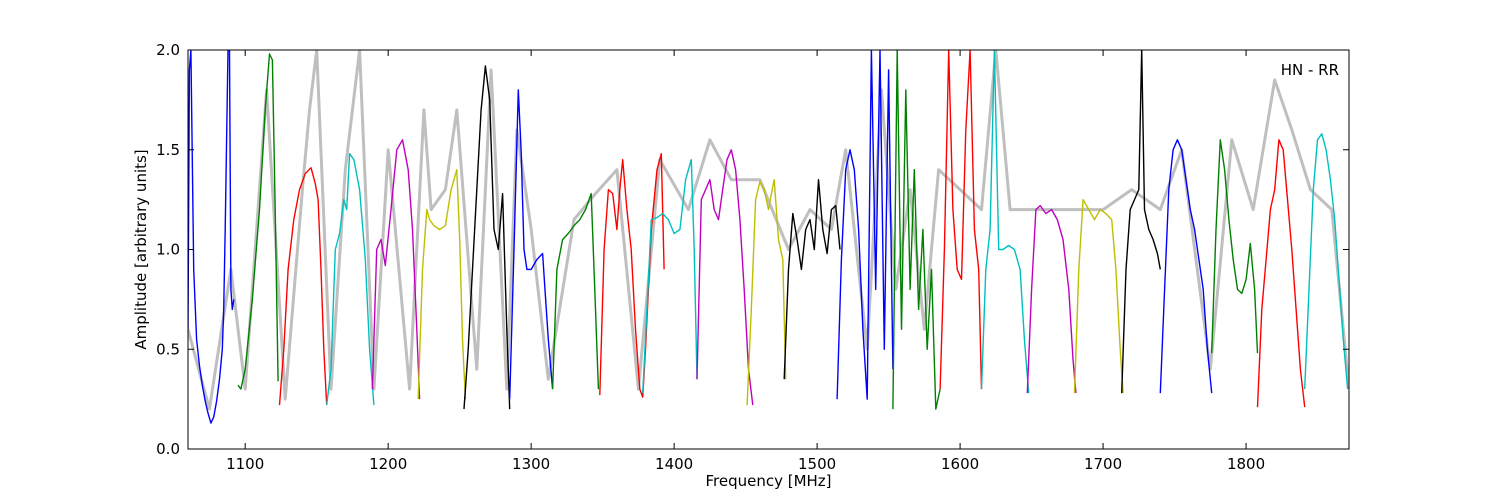 The image size is (1500, 500). What do you see at coordinates (1246, 464) in the screenshot?
I see `x-tick-label: 1800` at bounding box center [1246, 464].